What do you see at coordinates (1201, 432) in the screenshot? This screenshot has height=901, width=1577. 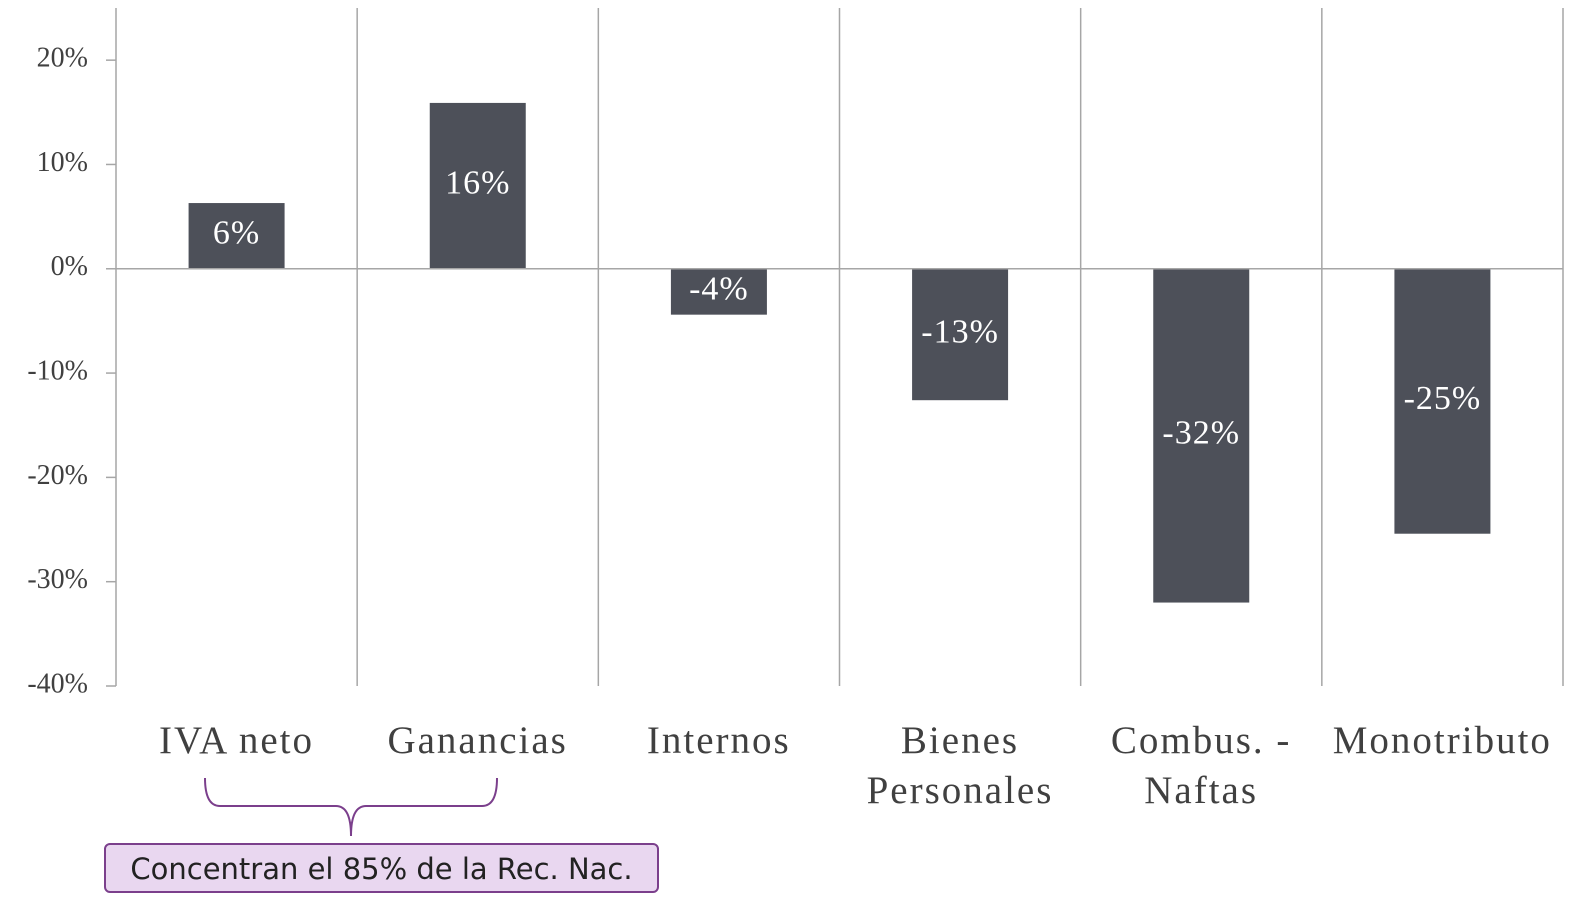 I see `value-label: -32%` at bounding box center [1201, 432].